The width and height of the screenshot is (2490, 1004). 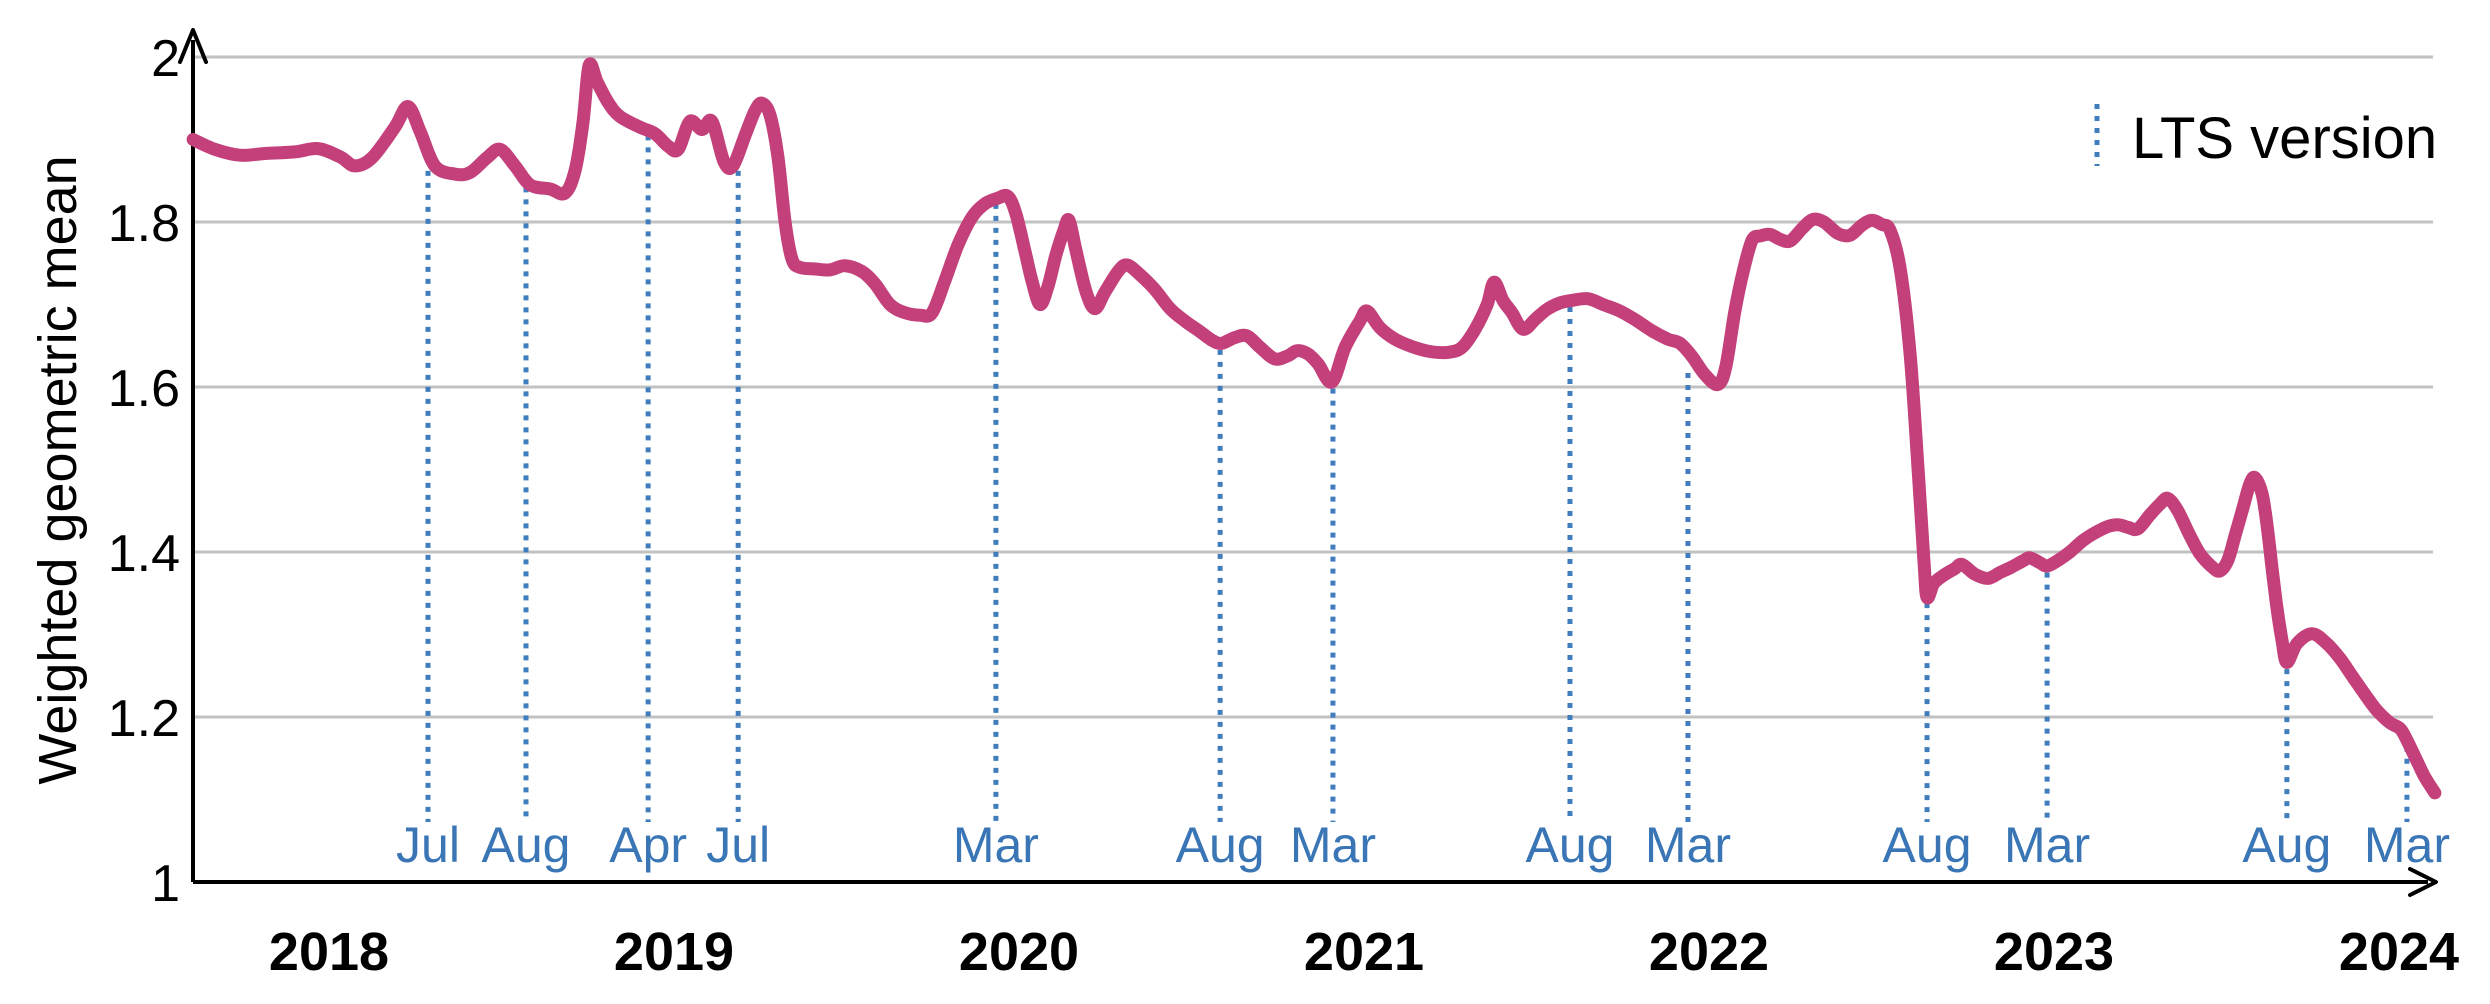 What do you see at coordinates (2284, 138) in the screenshot?
I see `legend-label: LTS version` at bounding box center [2284, 138].